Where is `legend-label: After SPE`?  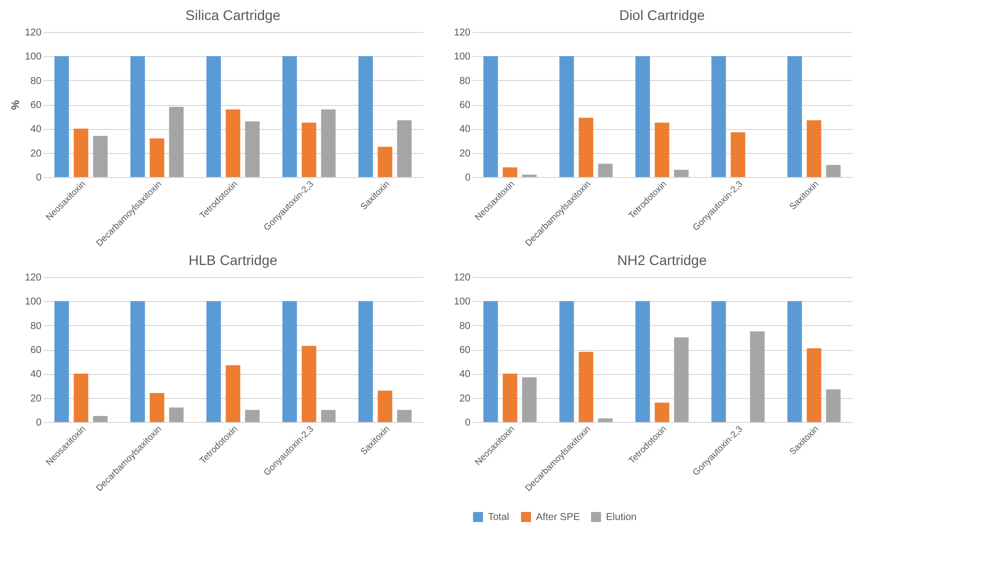 legend-label: After SPE is located at coordinates (558, 517).